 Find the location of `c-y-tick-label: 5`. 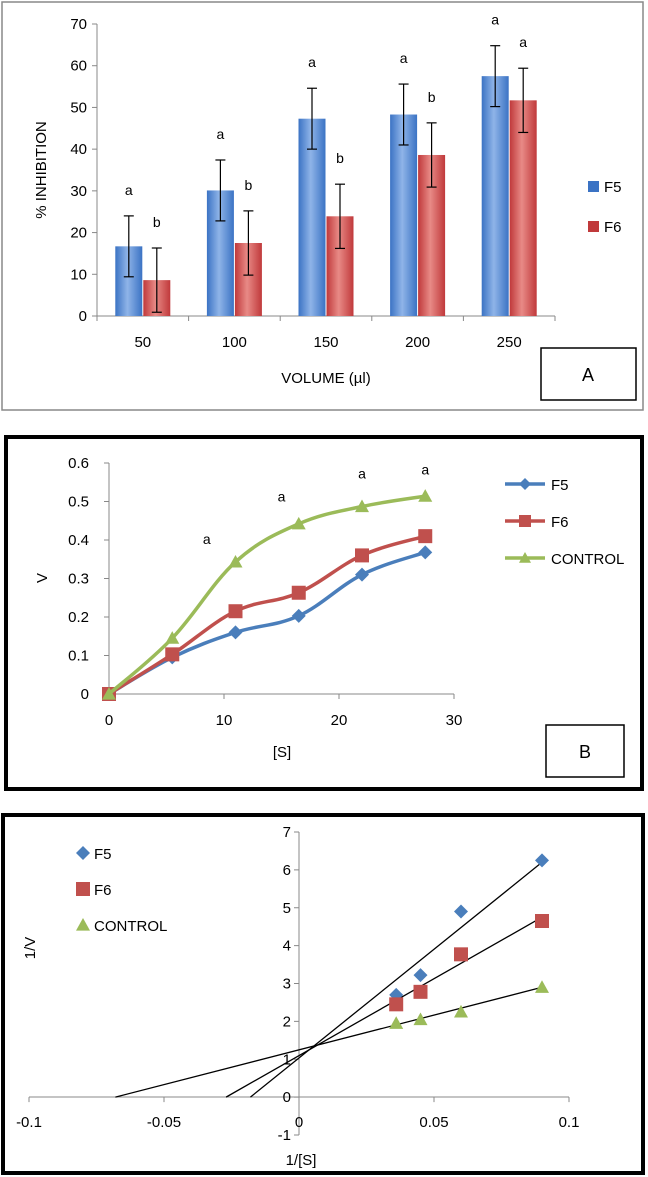

c-y-tick-label: 5 is located at coordinates (287, 908).